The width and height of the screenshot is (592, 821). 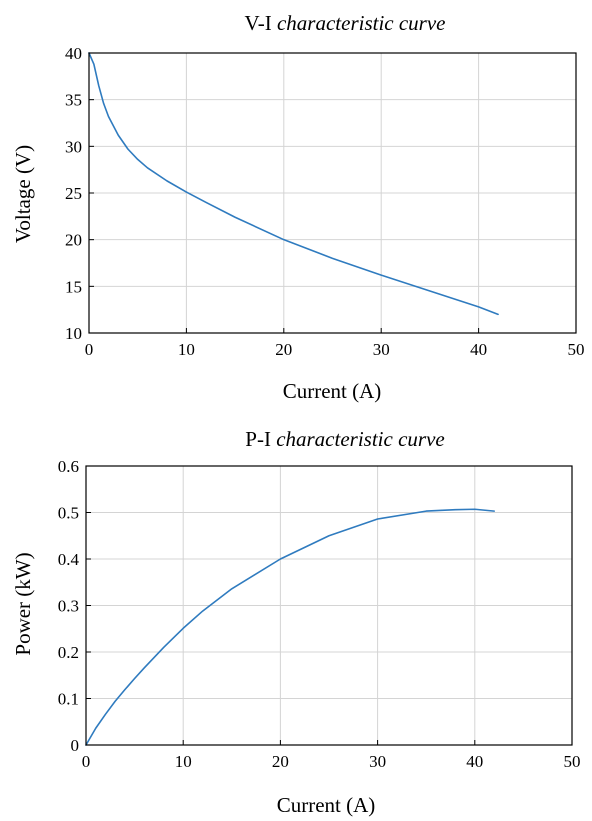 What do you see at coordinates (478, 349) in the screenshot?
I see `vi-x-tick-label: 40` at bounding box center [478, 349].